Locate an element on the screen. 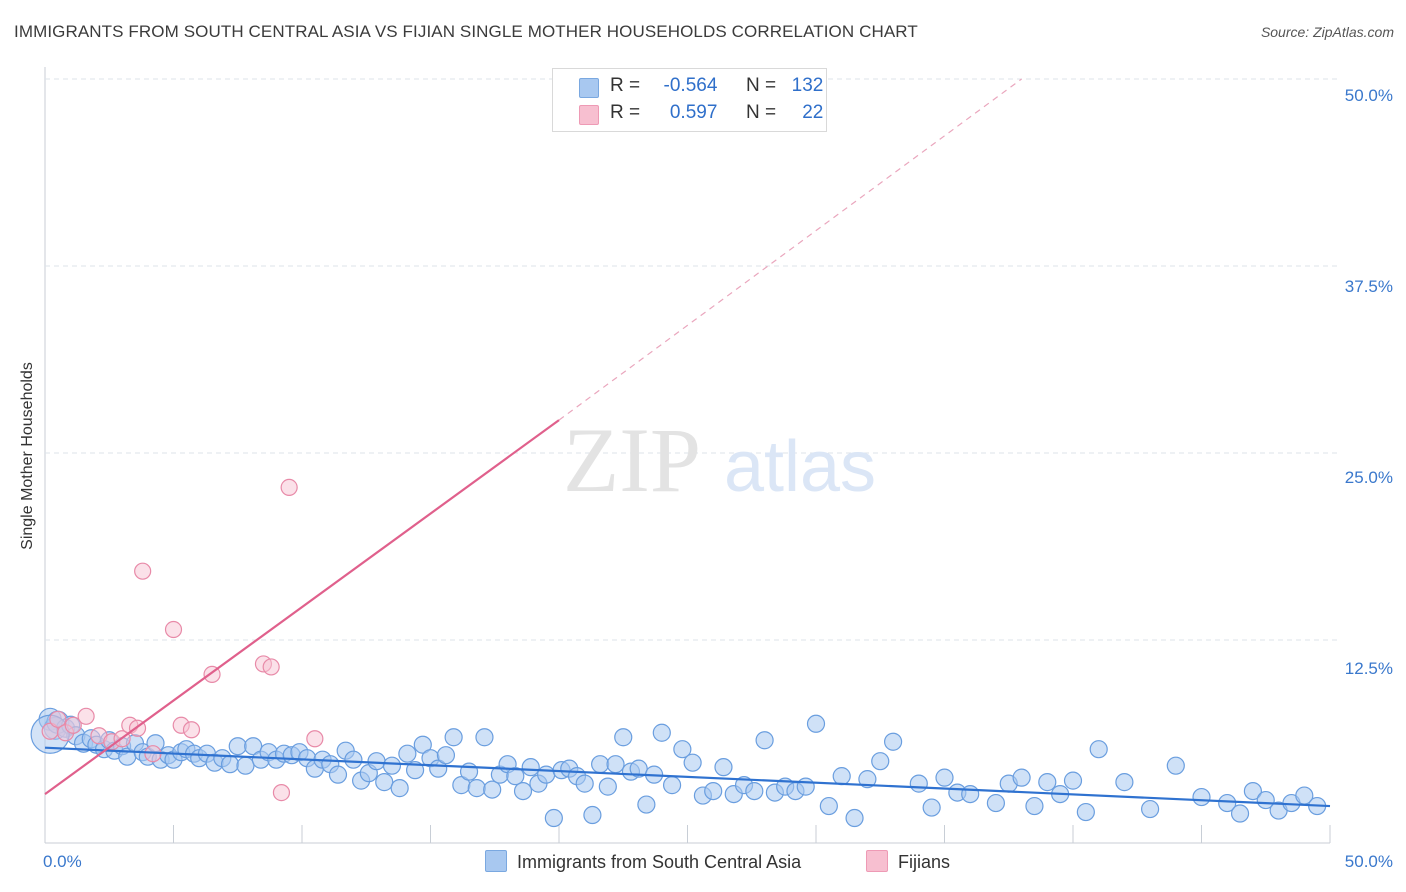 This screenshot has width=1406, height=892. legend-r-value-blue: -0.564 is located at coordinates (690, 85).